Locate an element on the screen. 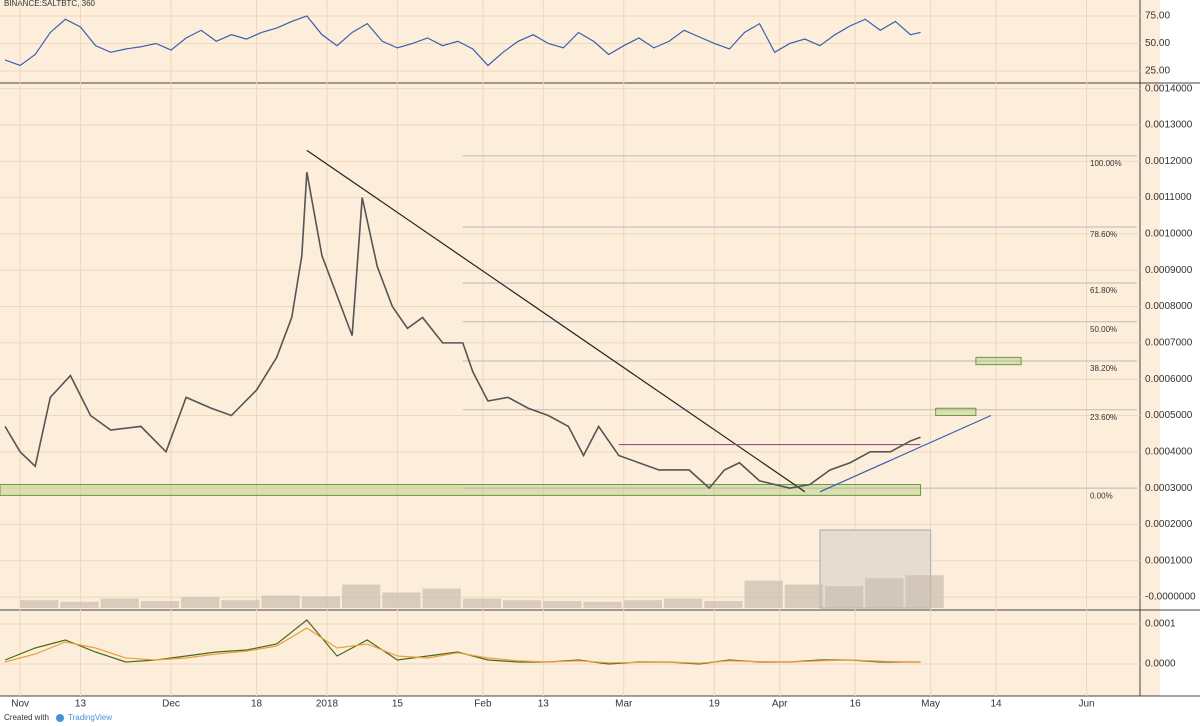 The width and height of the screenshot is (1200, 726). footer-brand: TradingView is located at coordinates (90, 717).